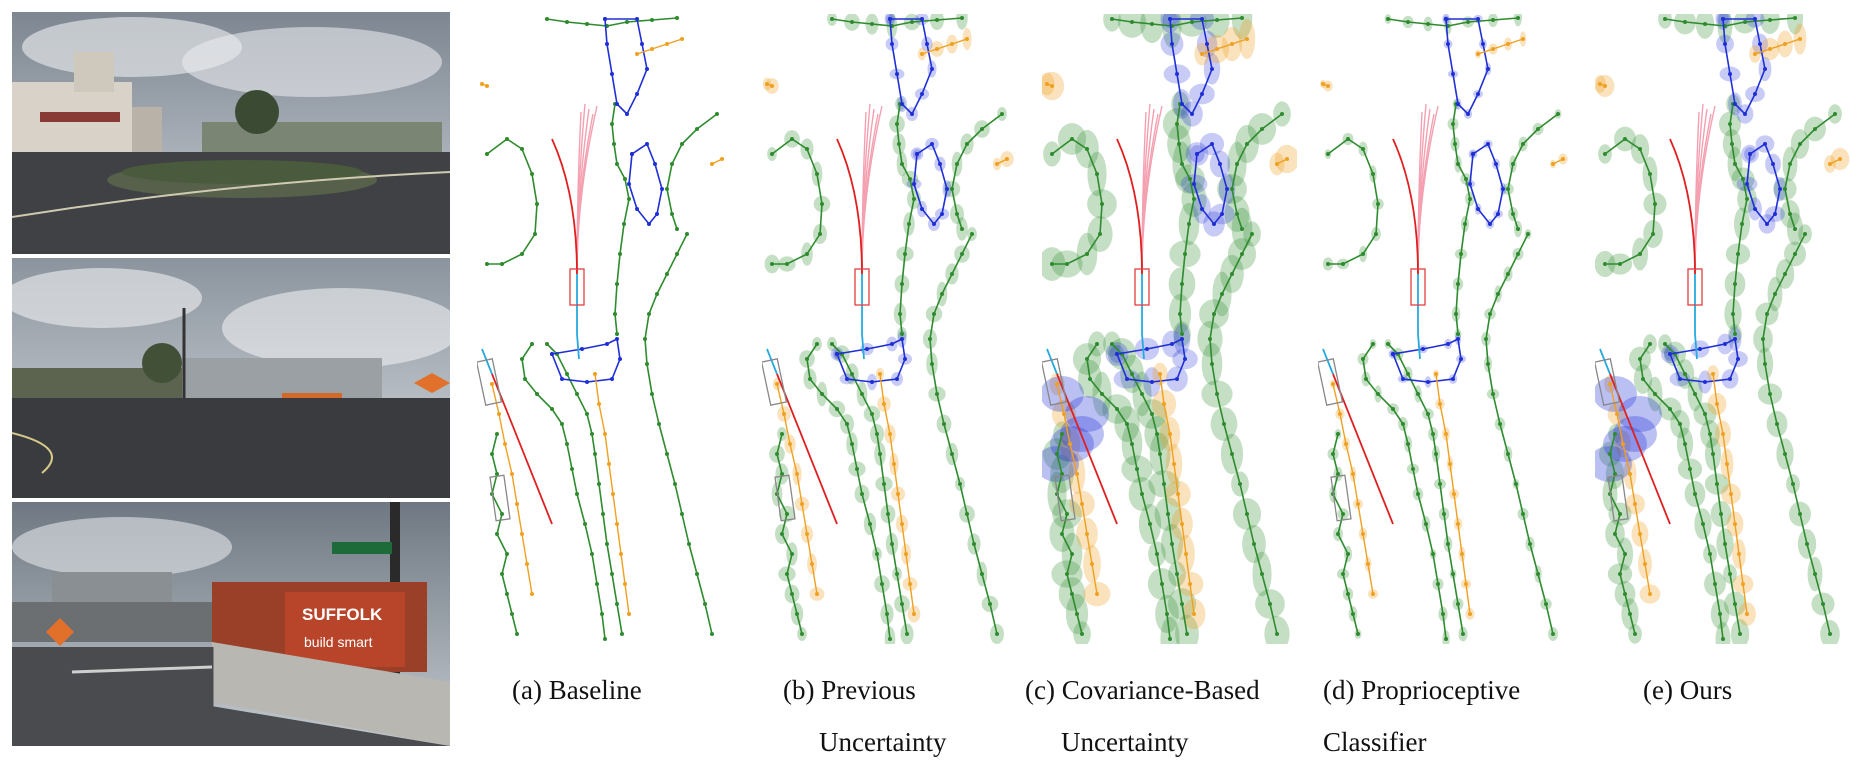 This screenshot has width=1850, height=768. What do you see at coordinates (338, 642) in the screenshot?
I see `billboard-tagline: build smart` at bounding box center [338, 642].